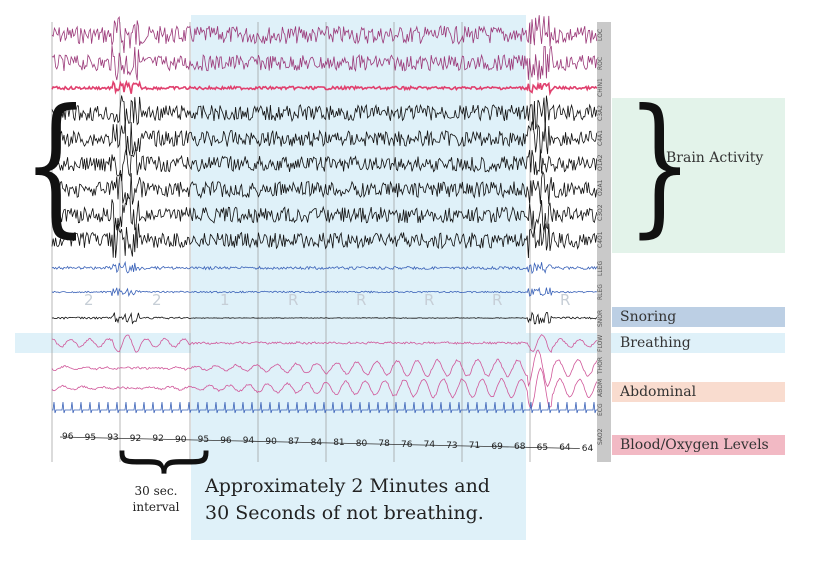 The height and width of the screenshot is (563, 822). Describe the element at coordinates (715, 158) in the screenshot. I see `brain-activity-label: Brain Activity` at that location.